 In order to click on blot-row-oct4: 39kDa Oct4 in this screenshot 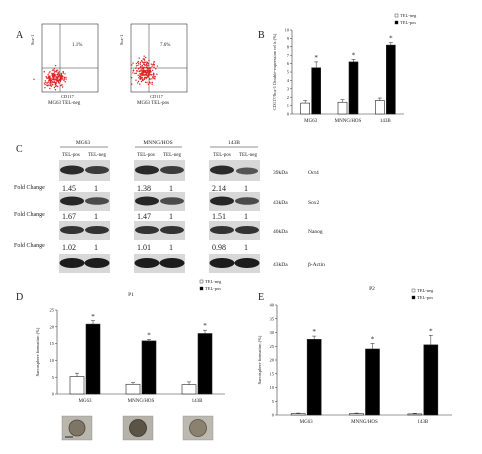, I will do `click(189, 170)`.